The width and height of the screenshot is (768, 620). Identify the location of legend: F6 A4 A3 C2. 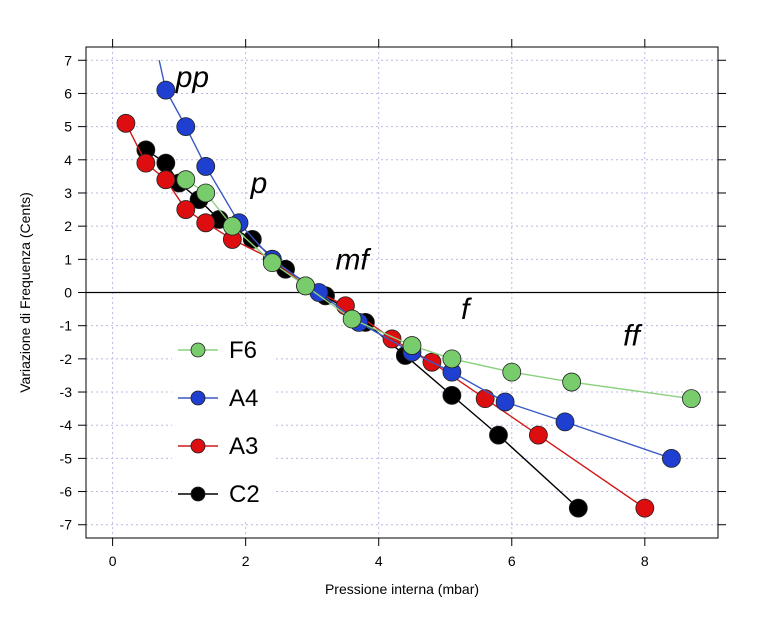
(224, 423).